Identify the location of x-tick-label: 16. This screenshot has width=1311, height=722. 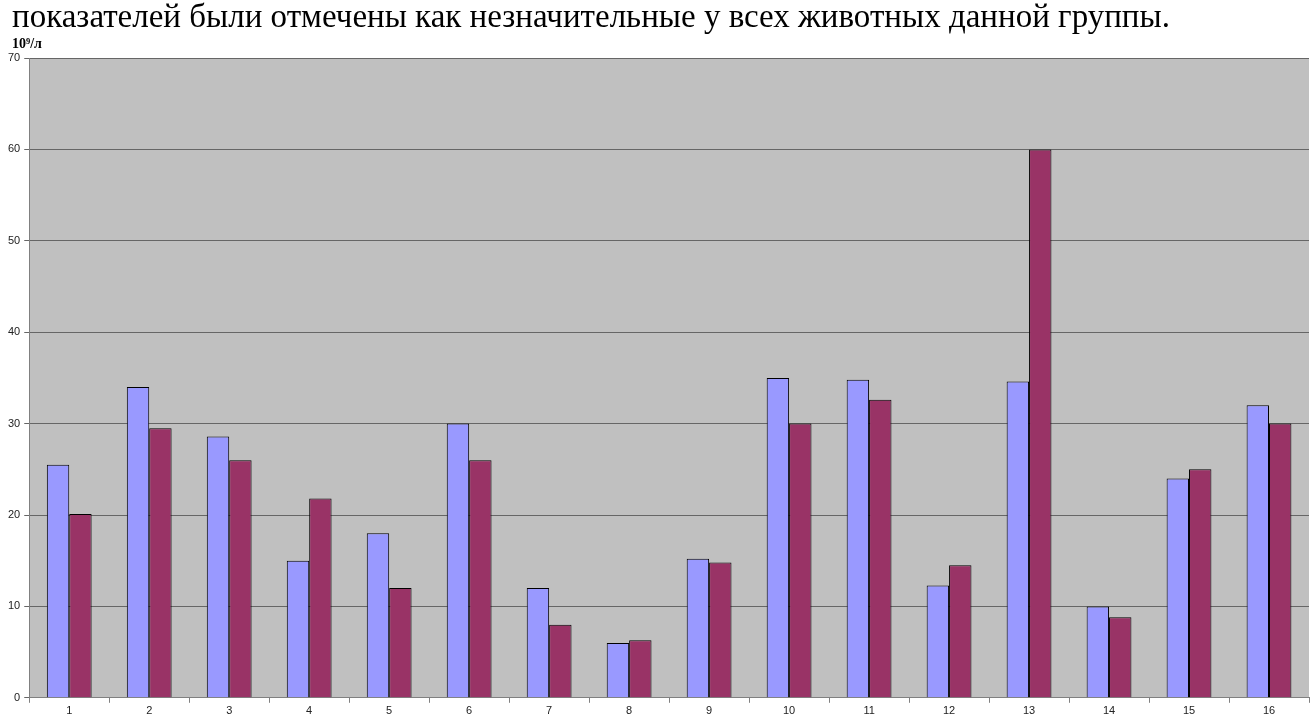
(1269, 710).